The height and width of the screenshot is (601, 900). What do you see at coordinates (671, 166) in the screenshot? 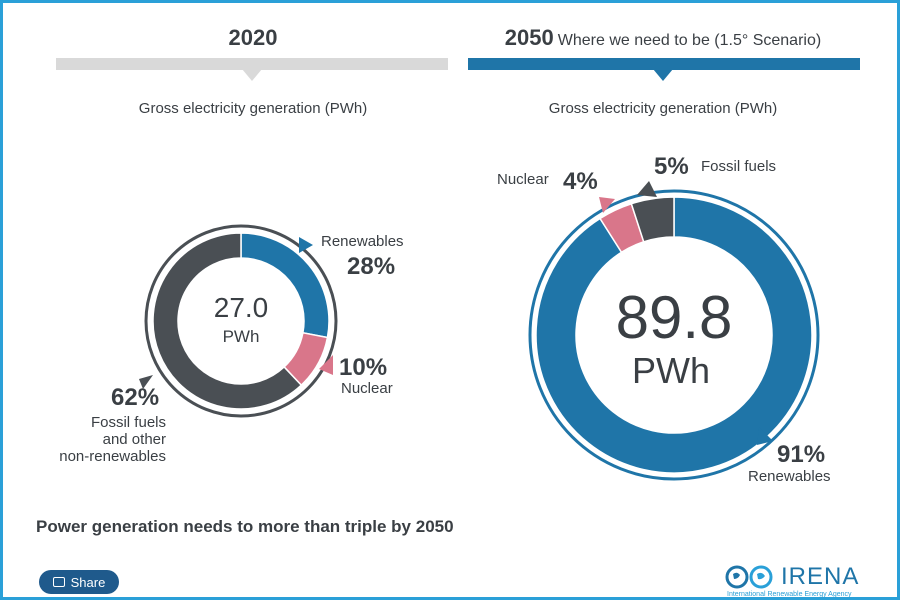
I see `slice-pct-fossil-2050: 5%` at bounding box center [671, 166].